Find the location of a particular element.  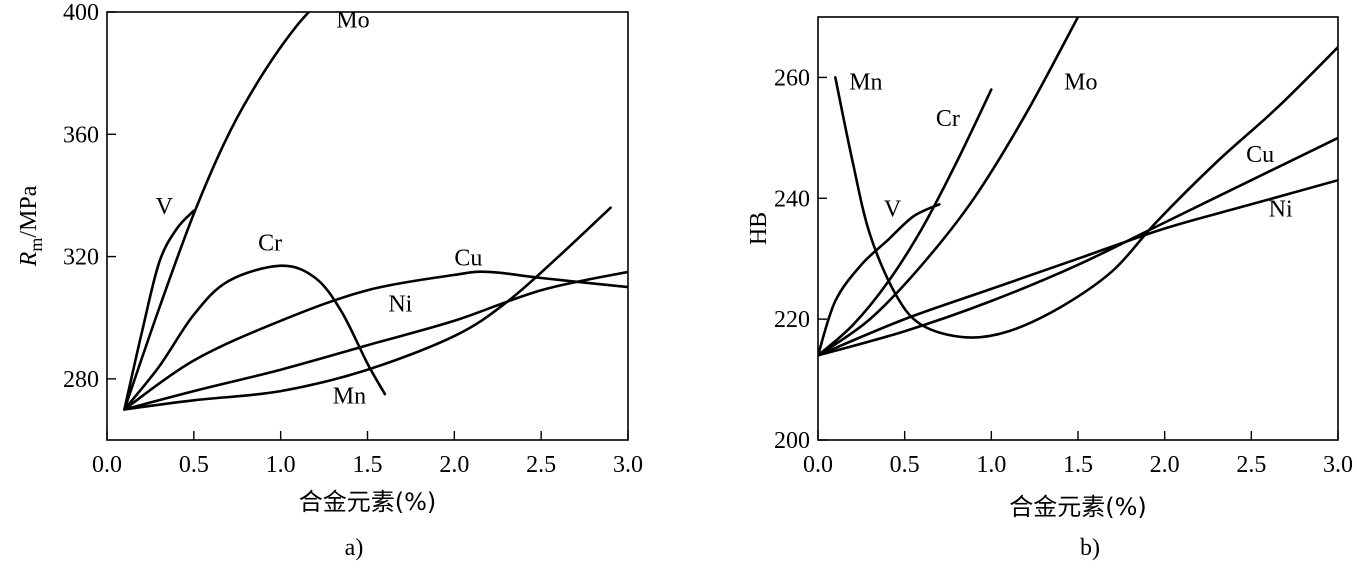

y-tick-label: 220 is located at coordinates (792, 320).